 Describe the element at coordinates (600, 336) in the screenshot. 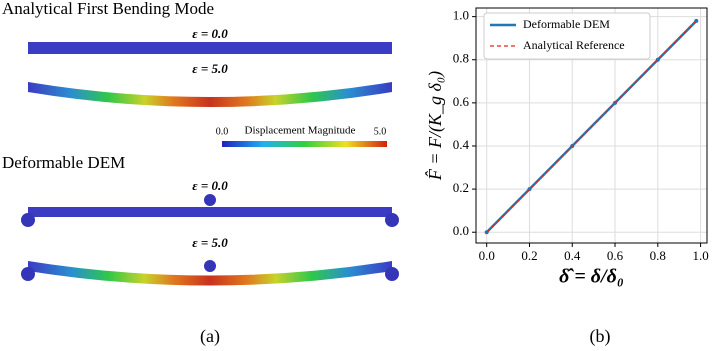

I see `caption: (b)` at that location.